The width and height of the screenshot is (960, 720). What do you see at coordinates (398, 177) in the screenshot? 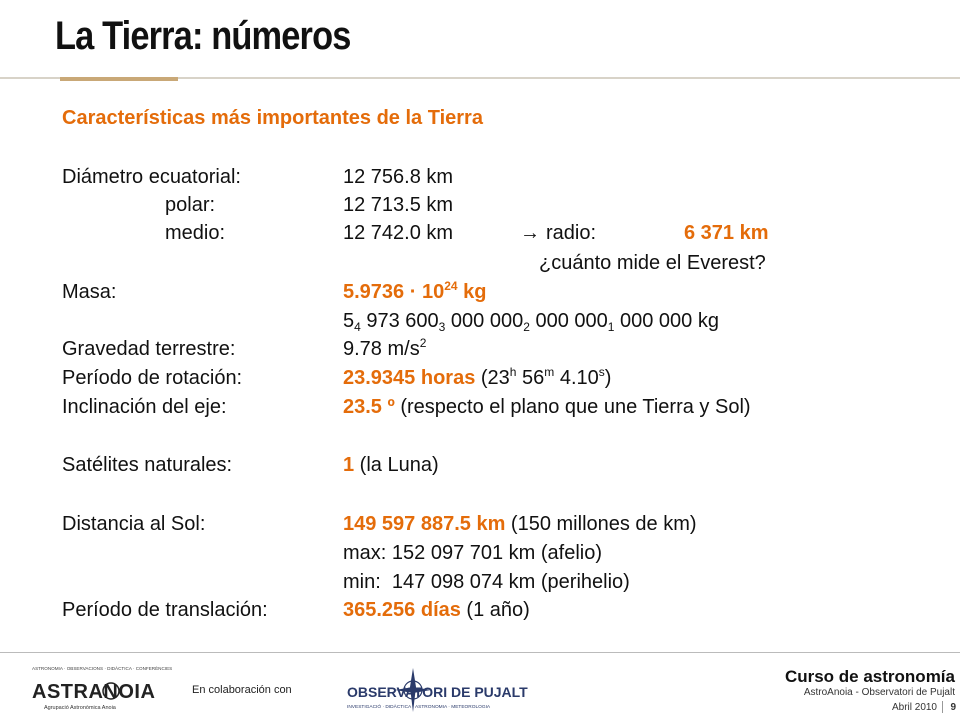
I see `diametro-value: 12 756.8 km` at bounding box center [398, 177].